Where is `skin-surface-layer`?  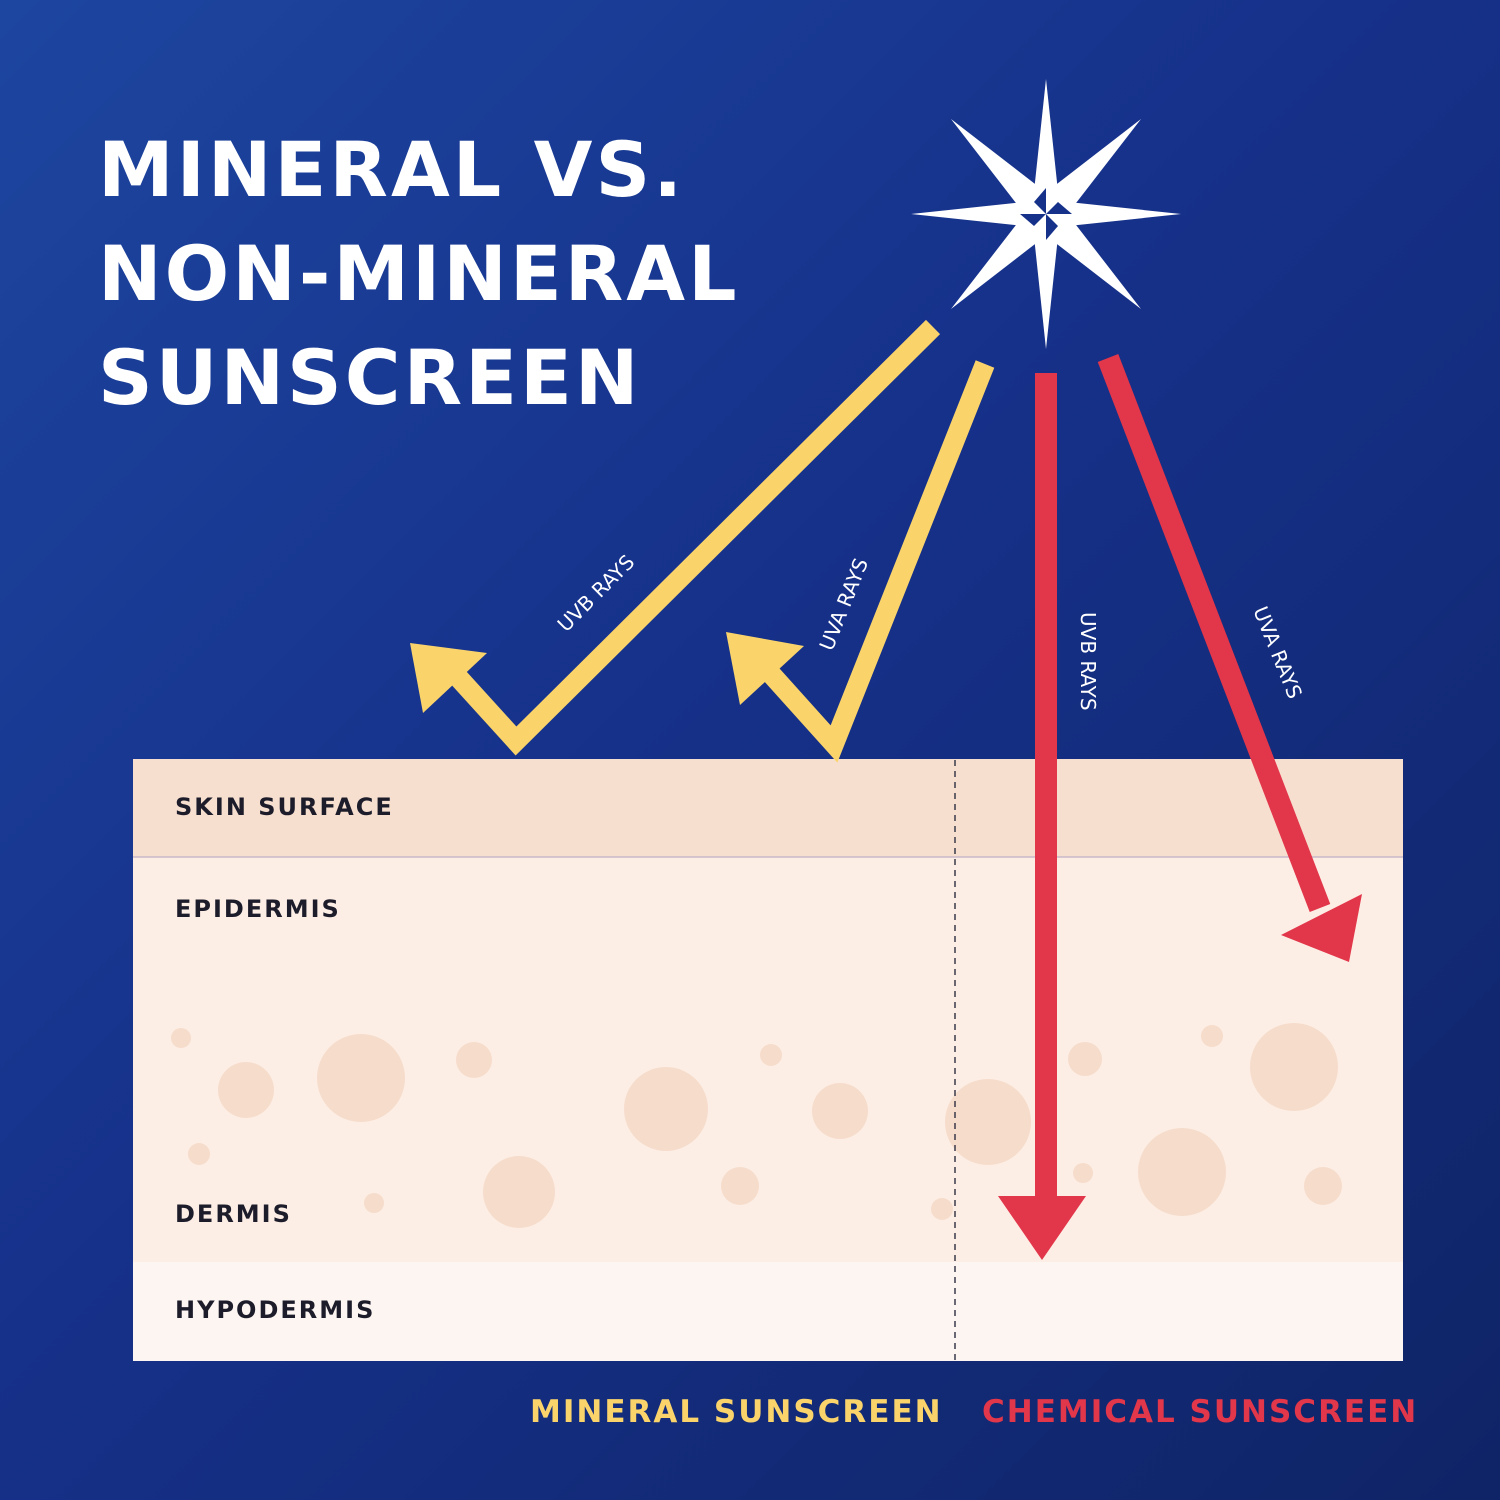 skin-surface-layer is located at coordinates (768, 808).